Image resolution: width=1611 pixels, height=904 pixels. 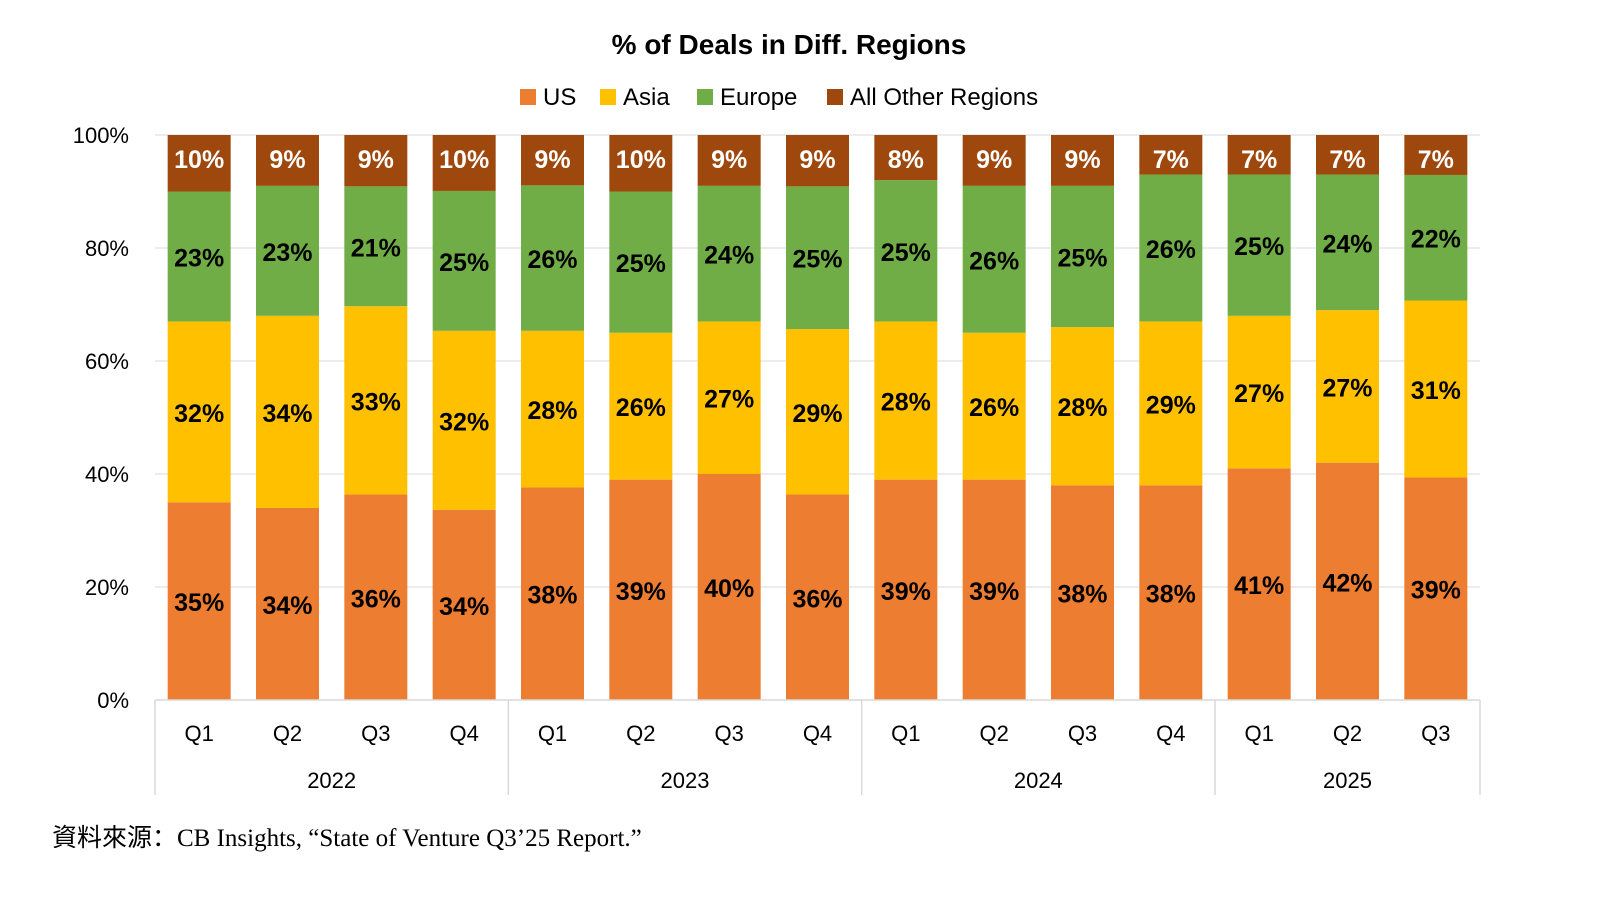 What do you see at coordinates (685, 780) in the screenshot?
I see `x-group-label: 2023` at bounding box center [685, 780].